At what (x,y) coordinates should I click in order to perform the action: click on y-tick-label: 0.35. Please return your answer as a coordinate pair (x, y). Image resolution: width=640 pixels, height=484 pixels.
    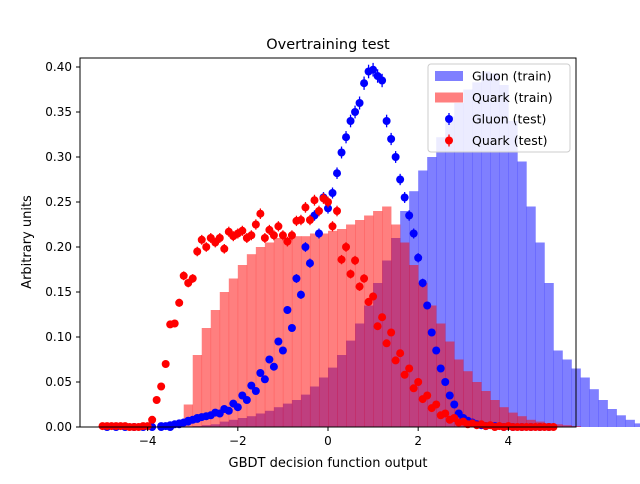
    Looking at the image, I should click on (58, 112).